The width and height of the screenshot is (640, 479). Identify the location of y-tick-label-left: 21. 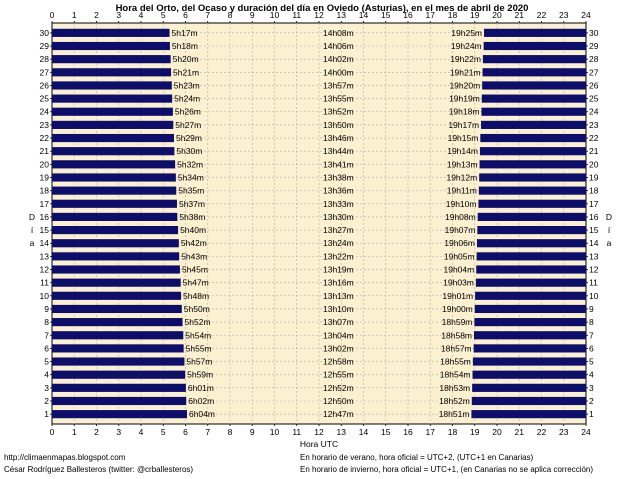
(45, 151).